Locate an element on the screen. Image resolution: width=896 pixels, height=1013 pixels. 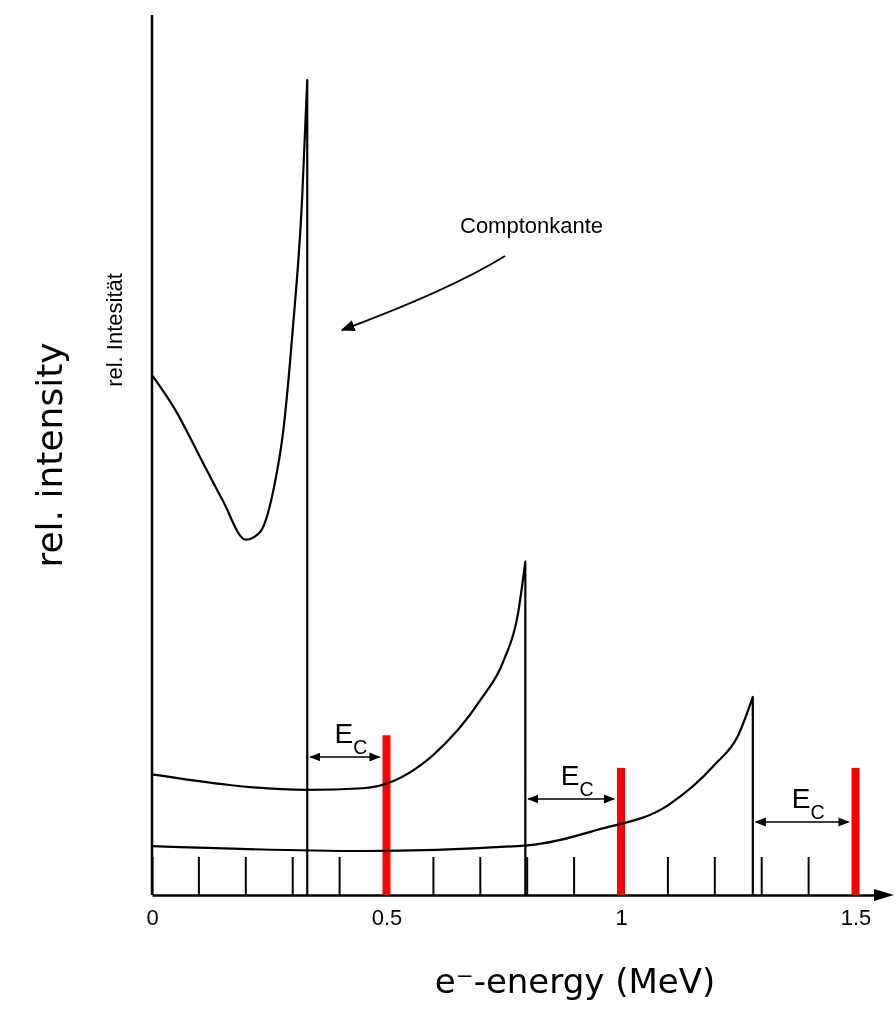
x-tick-label: 1.5 is located at coordinates (856, 917).